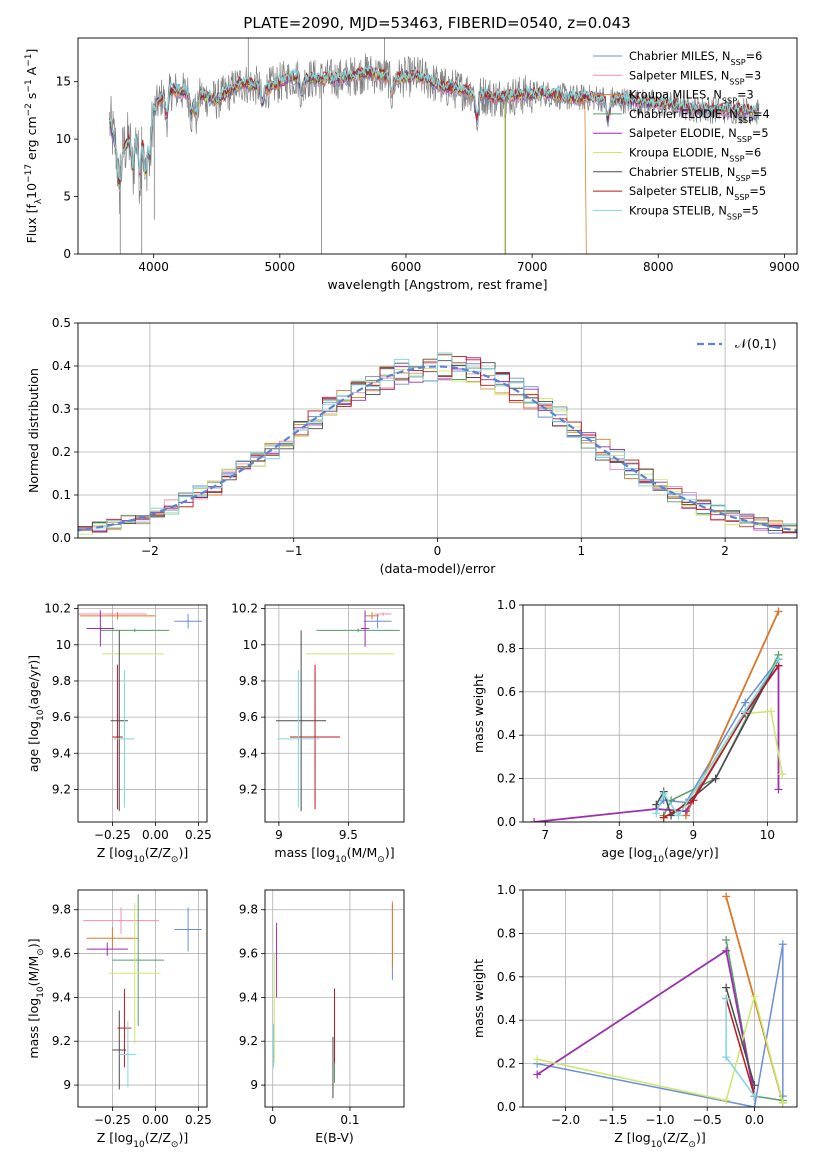 The image size is (819, 1170). What do you see at coordinates (61, 495) in the screenshot?
I see `y-tick-label: 0.1` at bounding box center [61, 495].